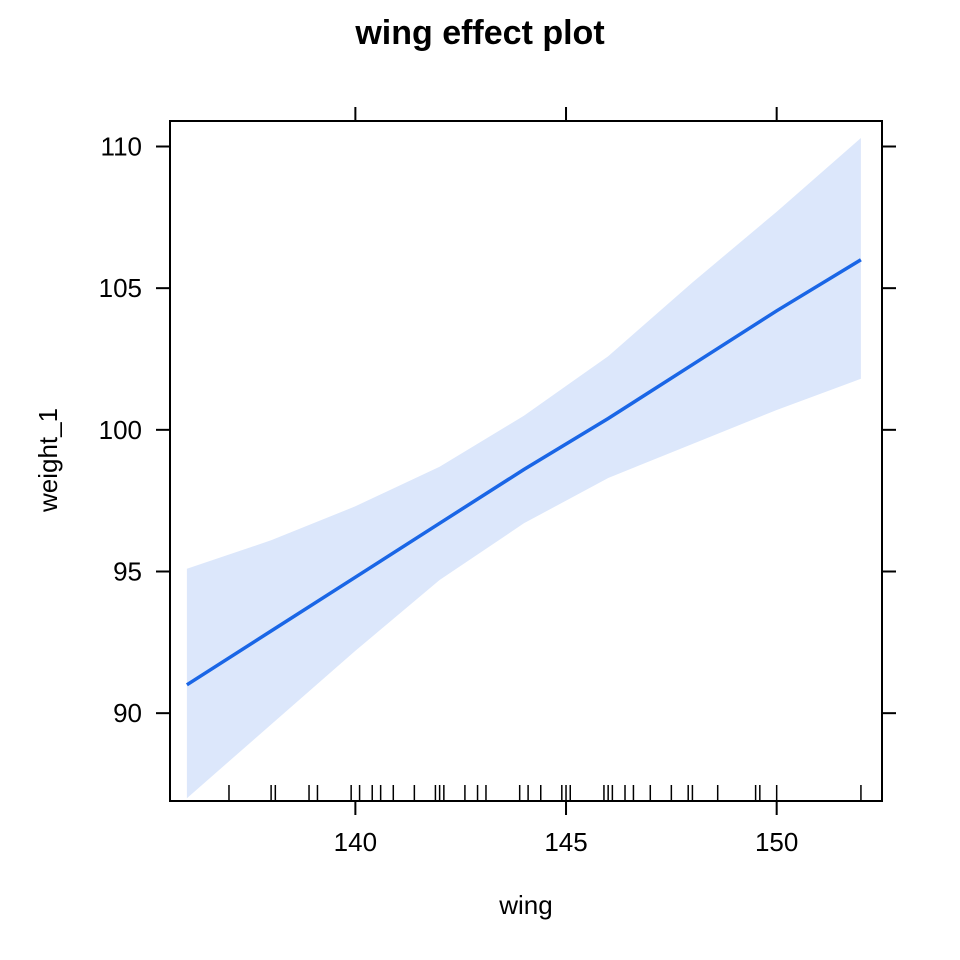 The width and height of the screenshot is (960, 960). I want to click on x-tick-label: 140, so click(355, 842).